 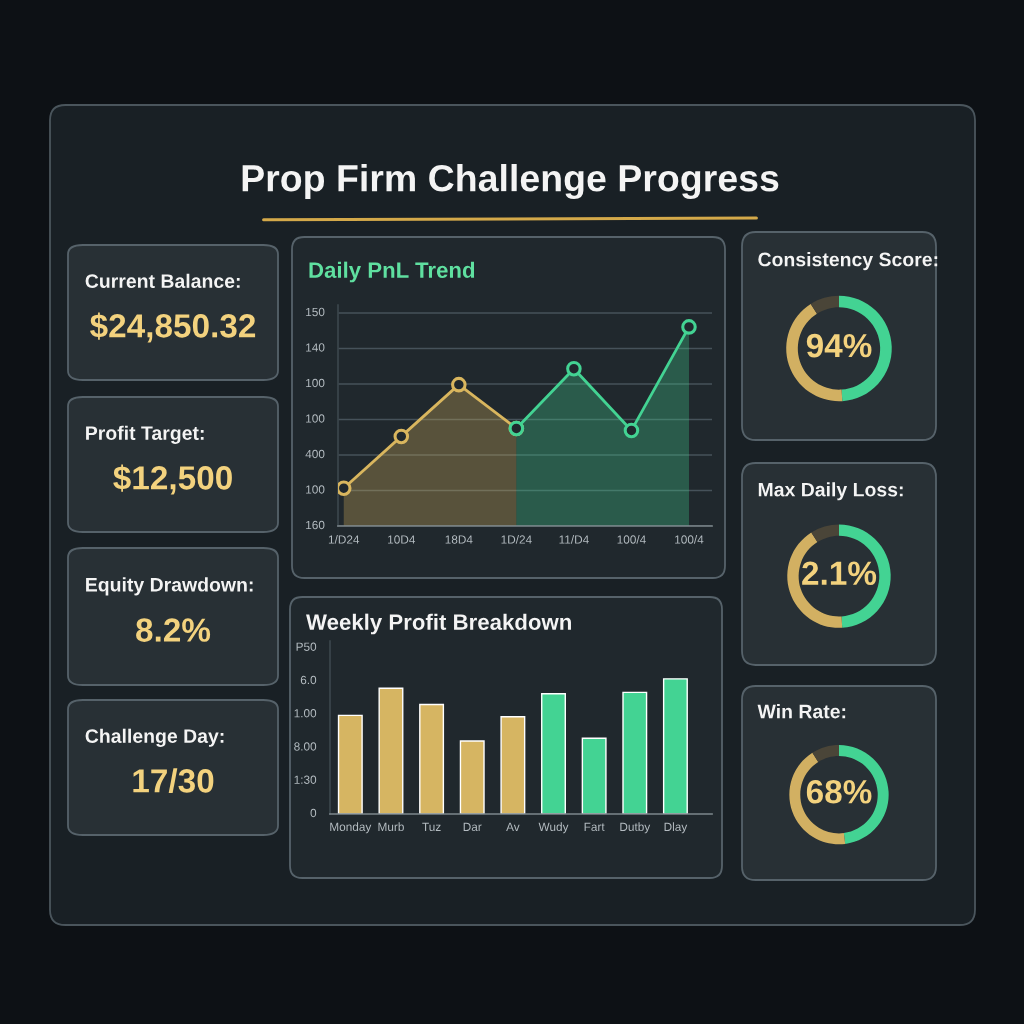 I want to click on chart-title: Win Rate:, so click(x=801, y=711).